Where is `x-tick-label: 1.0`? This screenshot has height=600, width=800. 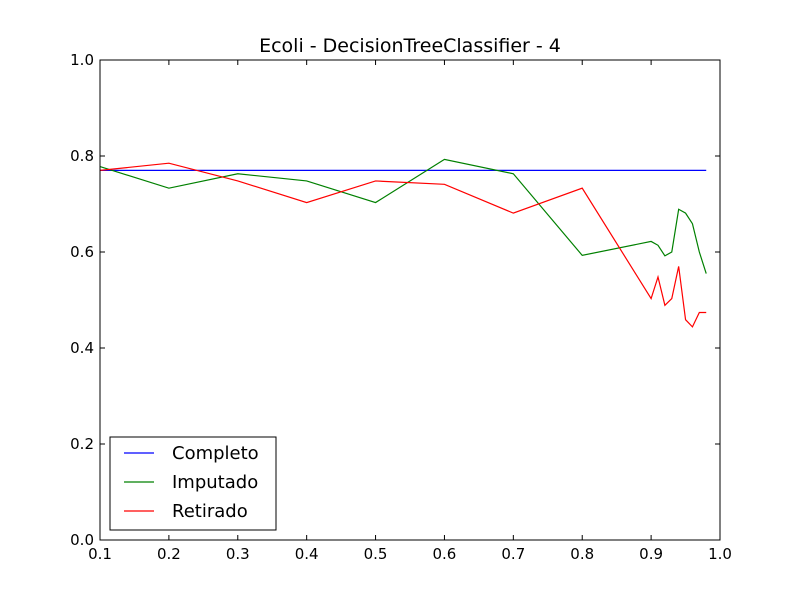
x-tick-label: 1.0 is located at coordinates (720, 554).